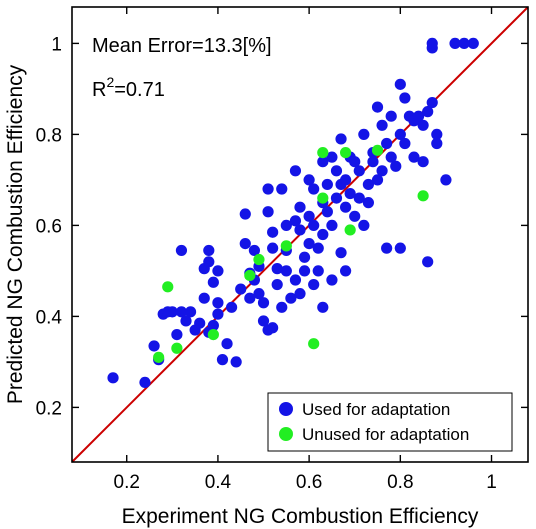 The height and width of the screenshot is (529, 536). What do you see at coordinates (49, 135) in the screenshot?
I see `y-tick-label: 0.8` at bounding box center [49, 135].